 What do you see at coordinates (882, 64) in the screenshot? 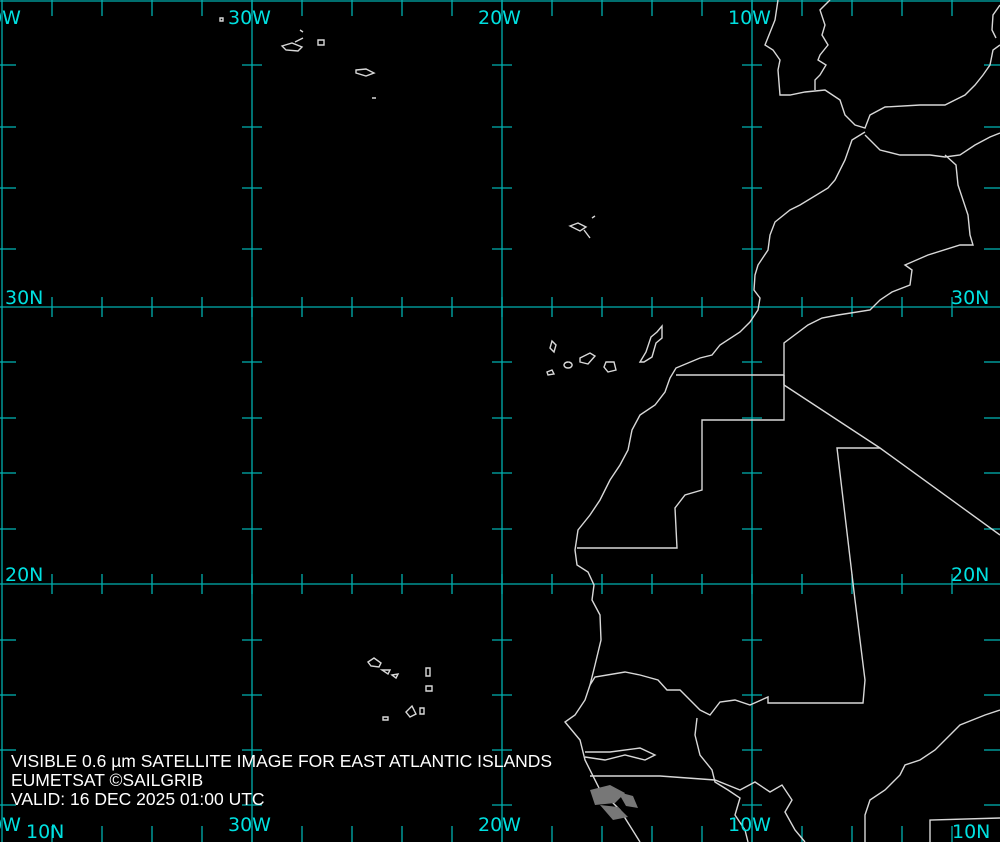
I see `iberia-coast` at bounding box center [882, 64].